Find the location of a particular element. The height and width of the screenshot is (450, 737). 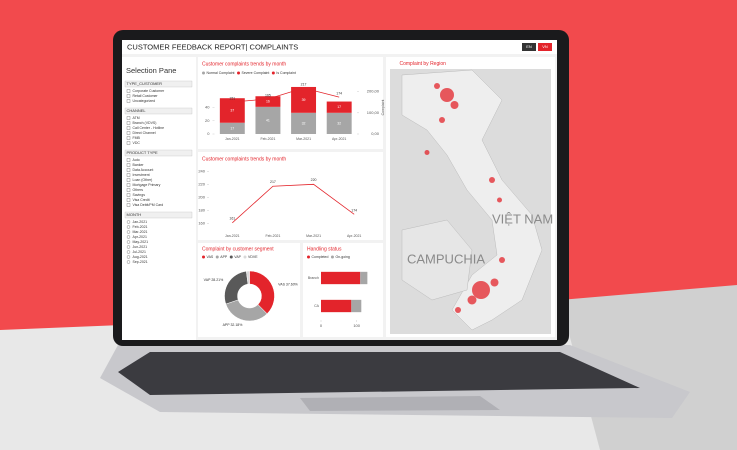

filter-option: VDC is located at coordinates (137, 143).